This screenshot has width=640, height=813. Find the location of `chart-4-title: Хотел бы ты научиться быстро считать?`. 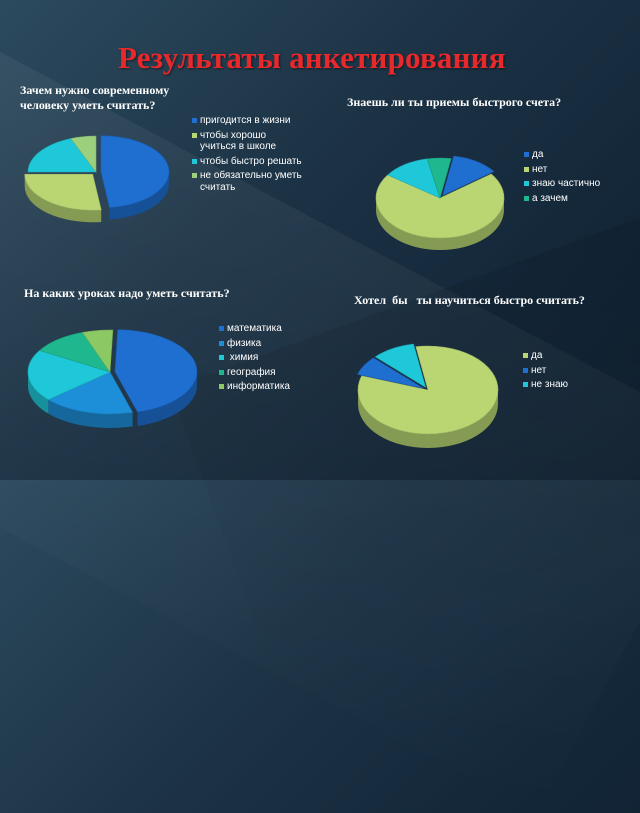

chart-4-title: Хотел бы ты научиться быстро считать? is located at coordinates (469, 300).